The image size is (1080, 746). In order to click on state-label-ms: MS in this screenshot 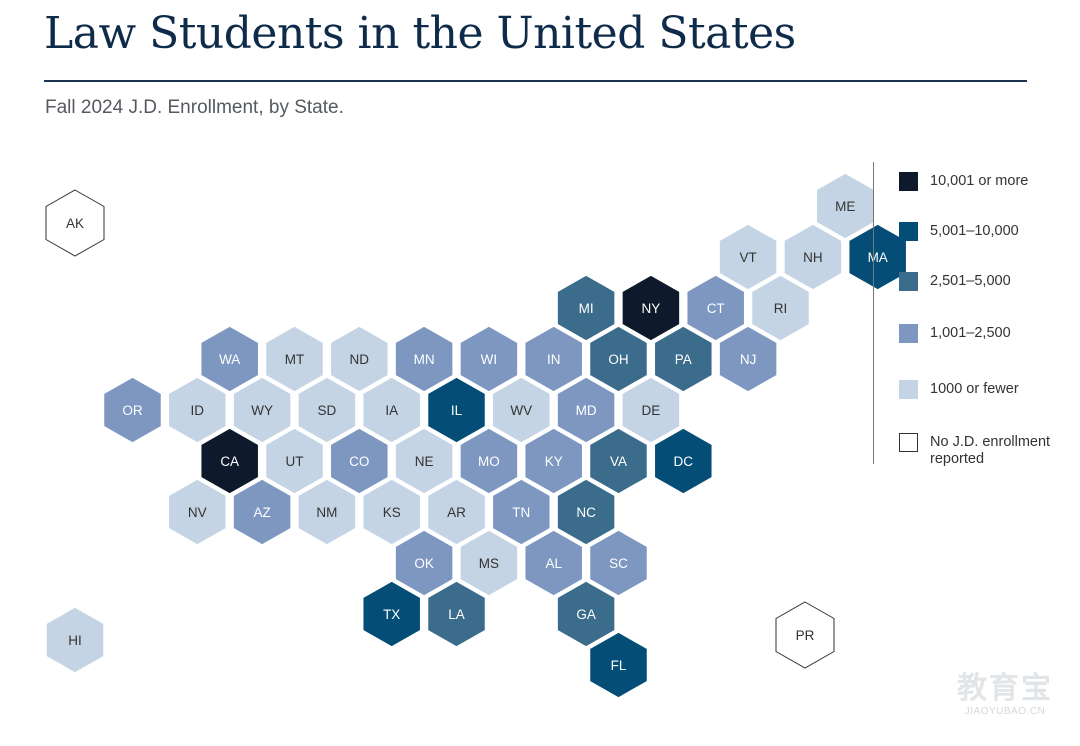, I will do `click(489, 563)`.